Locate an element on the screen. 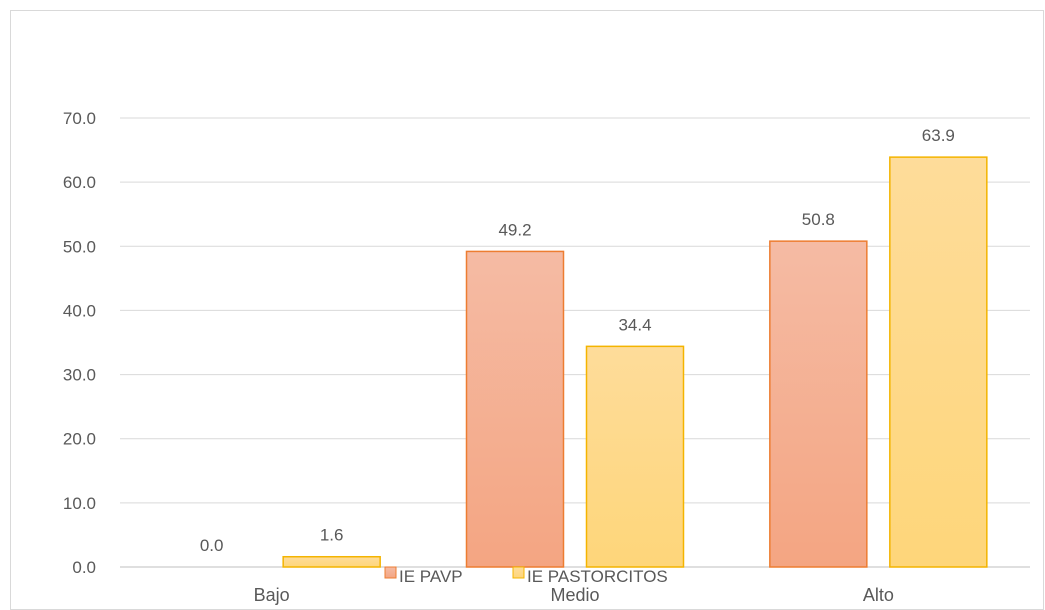 Image resolution: width=1045 pixels, height=610 pixels. y-tick-label: 60.0 is located at coordinates (79, 182).